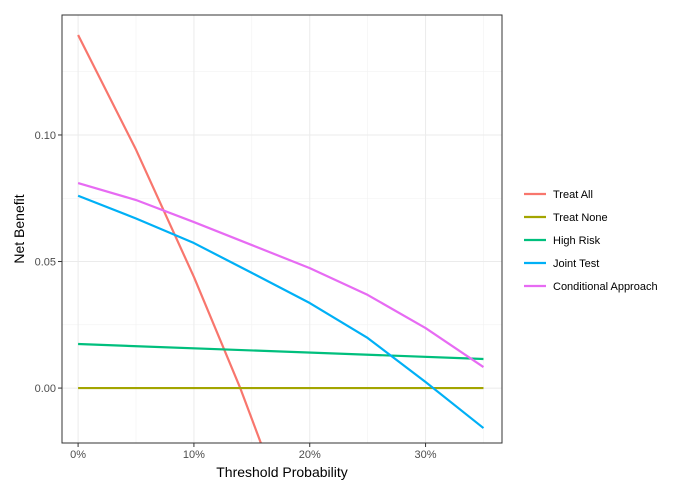 Image resolution: width=679 pixels, height=490 pixels. What do you see at coordinates (45, 136) in the screenshot?
I see `y-tick-label: 0.10` at bounding box center [45, 136].